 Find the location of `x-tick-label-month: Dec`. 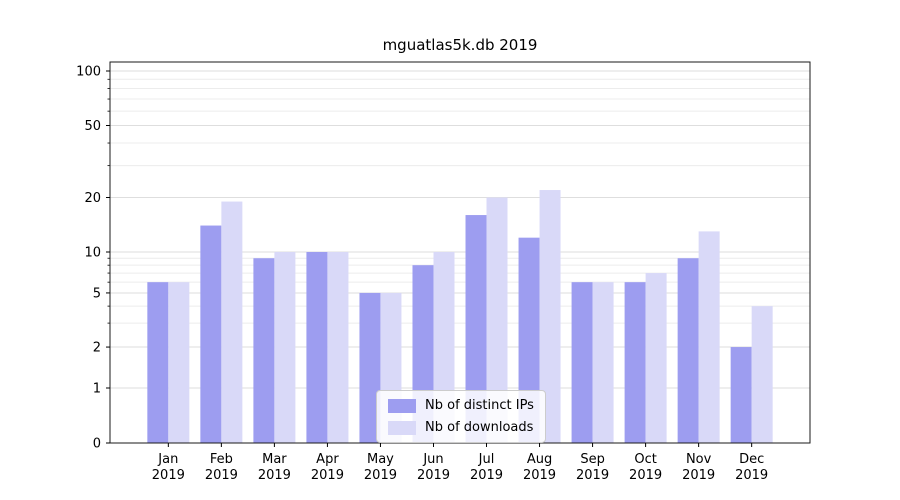

x-tick-label-month: Dec is located at coordinates (751, 459).